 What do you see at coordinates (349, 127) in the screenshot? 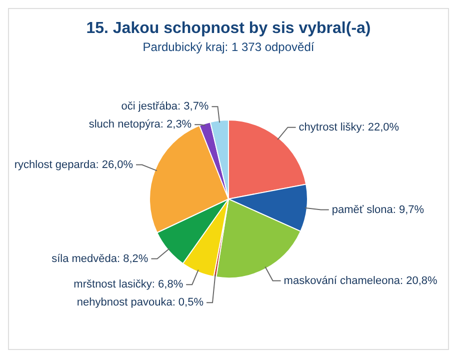
I see `slice-label: chytrost lišky: 22,0%` at bounding box center [349, 127].